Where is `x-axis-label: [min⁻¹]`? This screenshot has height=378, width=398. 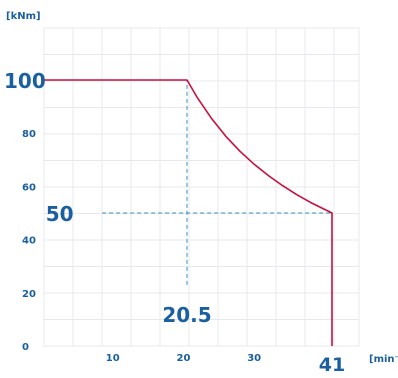 x-axis-label: [min⁻¹] is located at coordinates (383, 359).